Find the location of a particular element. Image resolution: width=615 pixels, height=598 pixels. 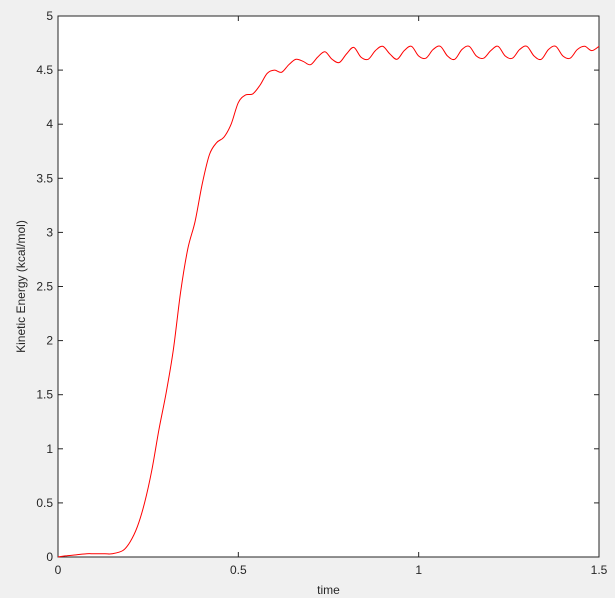

y-tick-label: 4 is located at coordinates (49, 124).